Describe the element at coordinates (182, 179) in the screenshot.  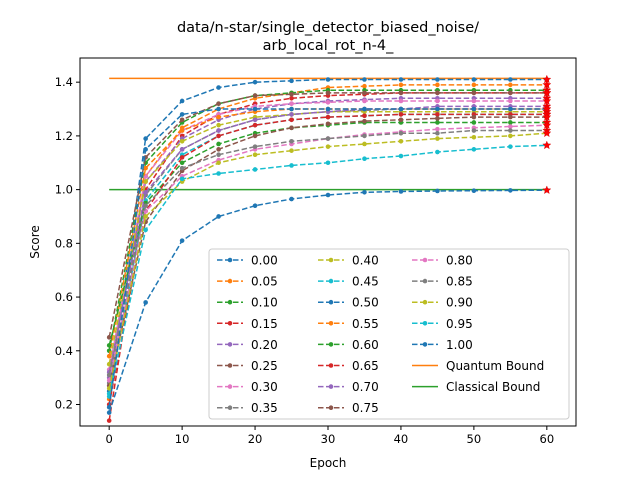
I see `series-point-0.95-2` at that location.